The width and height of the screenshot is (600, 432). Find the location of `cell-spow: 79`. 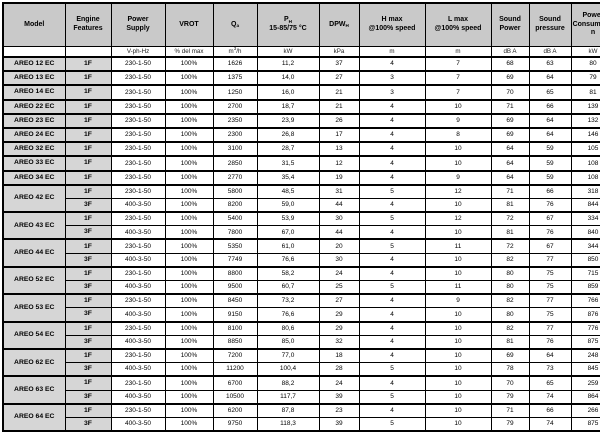

cell-spow: 79 is located at coordinates (510, 397).